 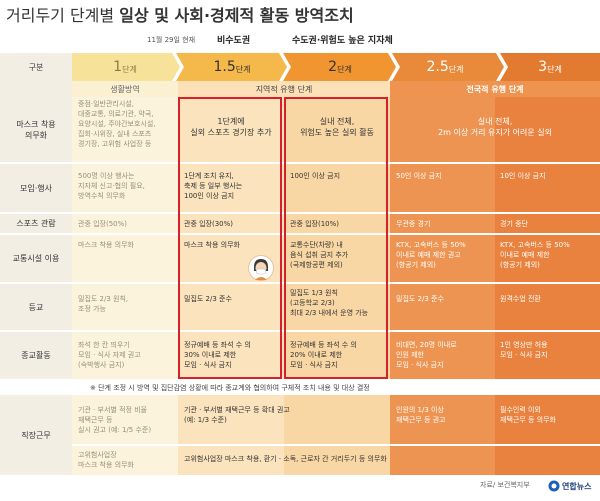 What do you see at coordinates (535, 255) in the screenshot?
I see `transit-stage3: KTX, 고속버스 등 50% 이내로 예매 제한 (항공기 제외)` at bounding box center [535, 255].